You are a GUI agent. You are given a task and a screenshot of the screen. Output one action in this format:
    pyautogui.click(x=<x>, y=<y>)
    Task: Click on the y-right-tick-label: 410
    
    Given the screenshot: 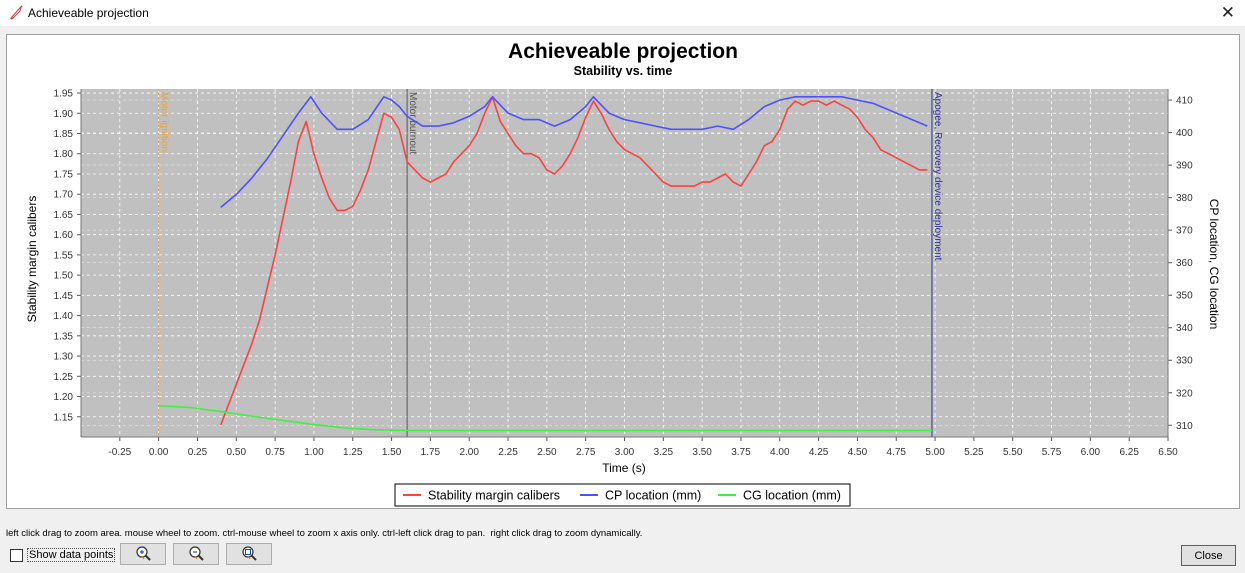 What is the action you would take?
    pyautogui.click(x=1184, y=101)
    